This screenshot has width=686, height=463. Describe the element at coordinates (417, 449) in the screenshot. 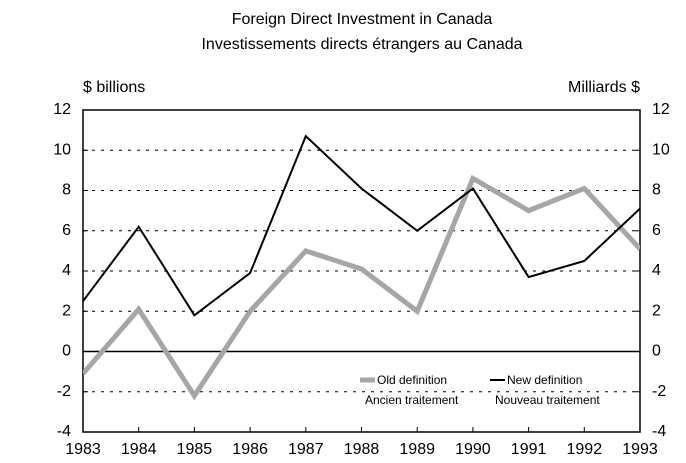

I see `x-tick-label: 1989` at that location.